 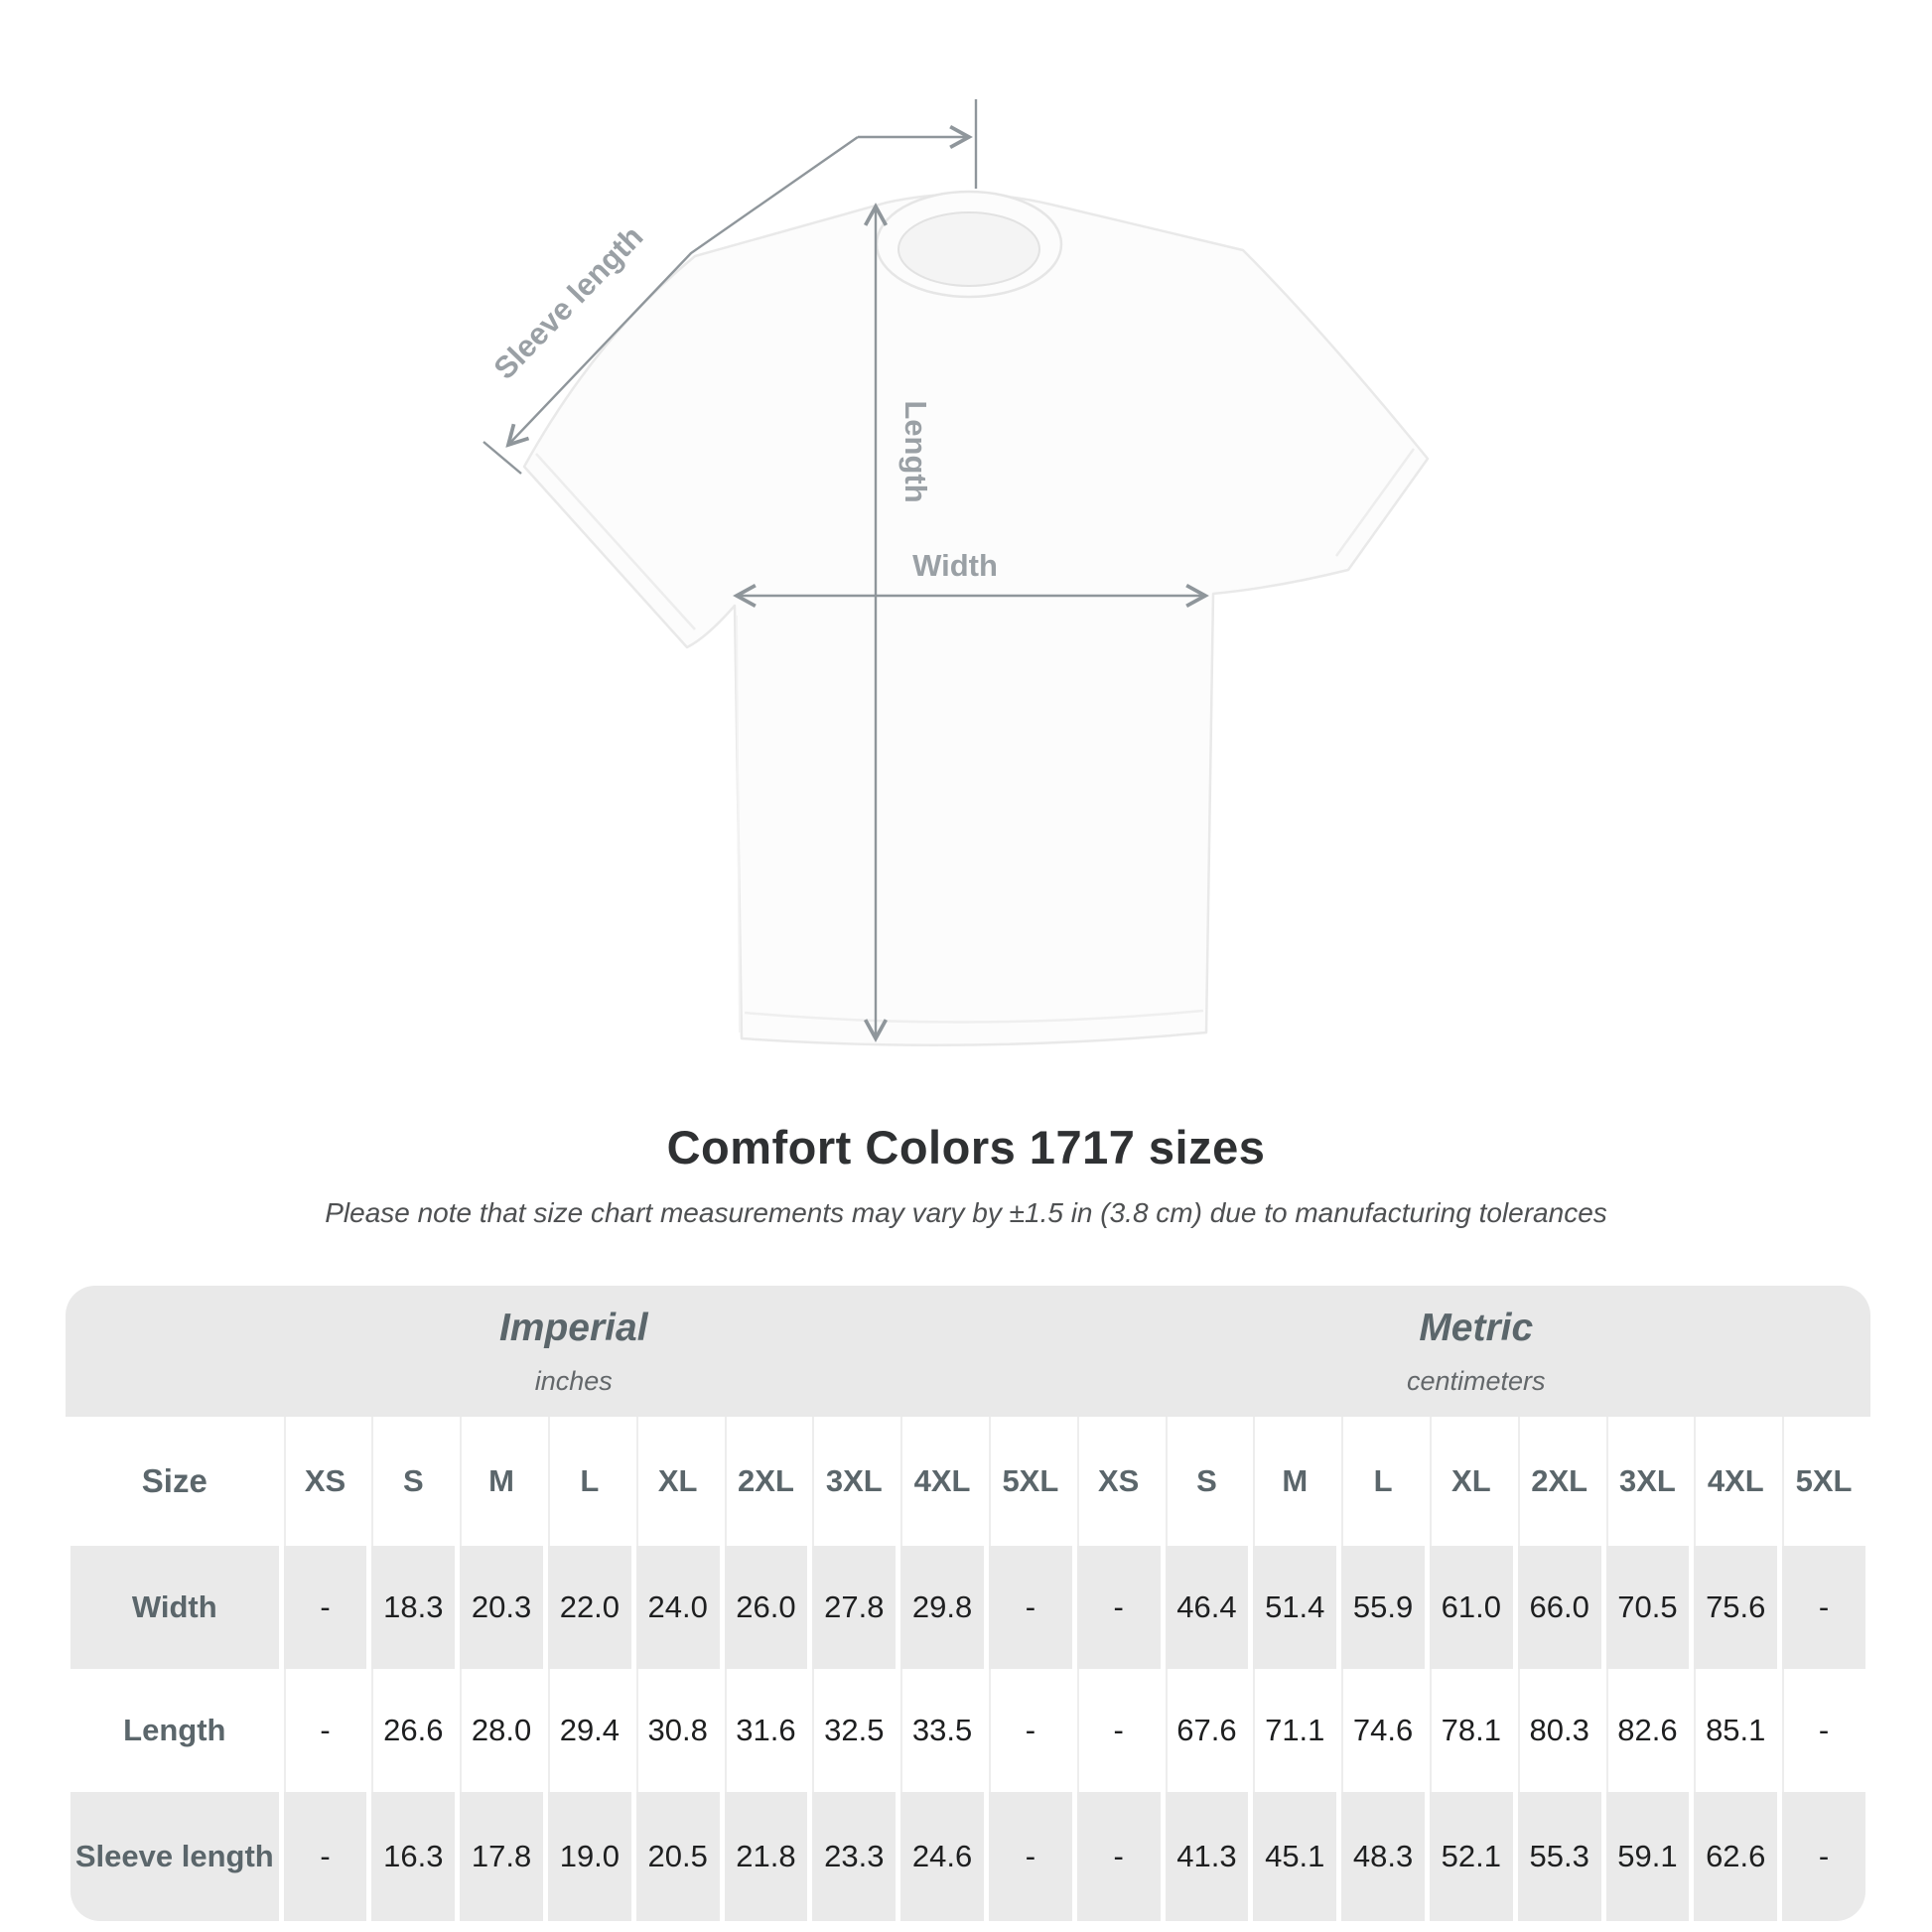 I want to click on col-header-imperial-xl: XL, so click(x=678, y=1481).